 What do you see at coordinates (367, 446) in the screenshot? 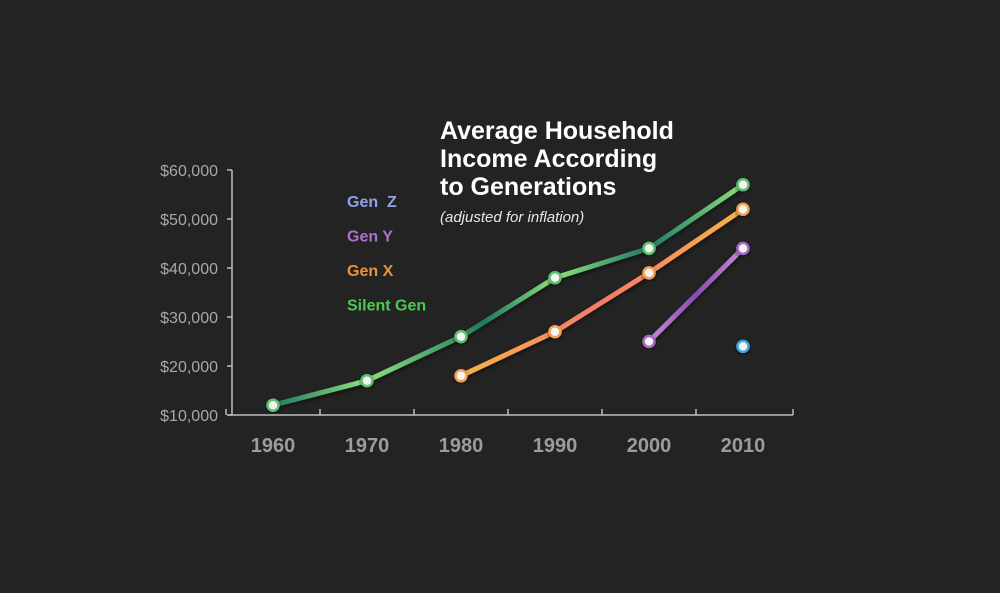
I see `x-tick-label: 1970` at bounding box center [367, 446].